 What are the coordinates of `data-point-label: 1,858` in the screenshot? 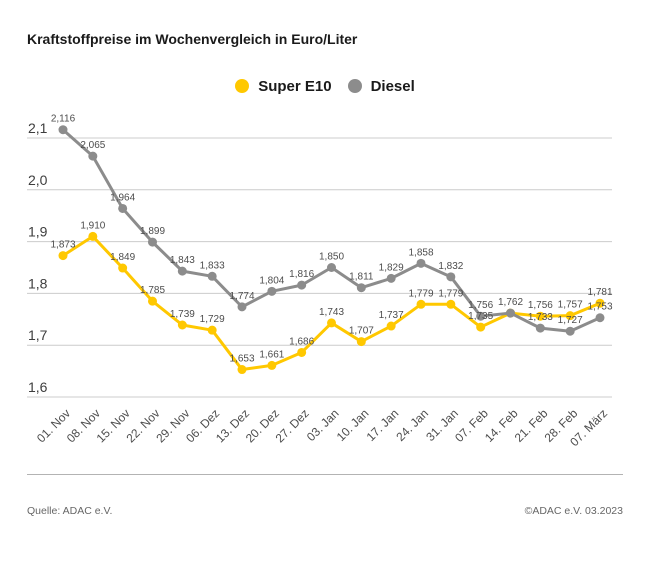 It's located at (420, 252).